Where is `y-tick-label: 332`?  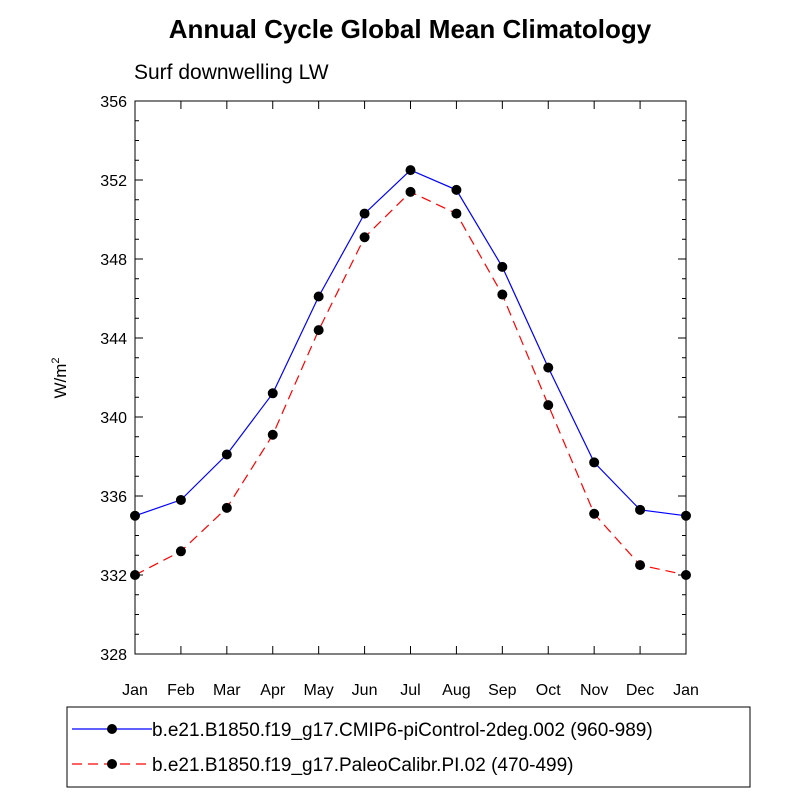 y-tick-label: 332 is located at coordinates (113, 576).